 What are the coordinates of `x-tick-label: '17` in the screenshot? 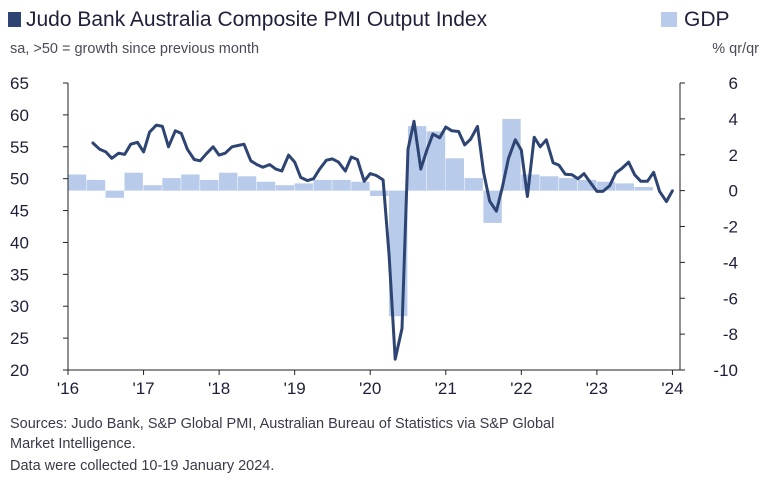 It's located at (143, 388).